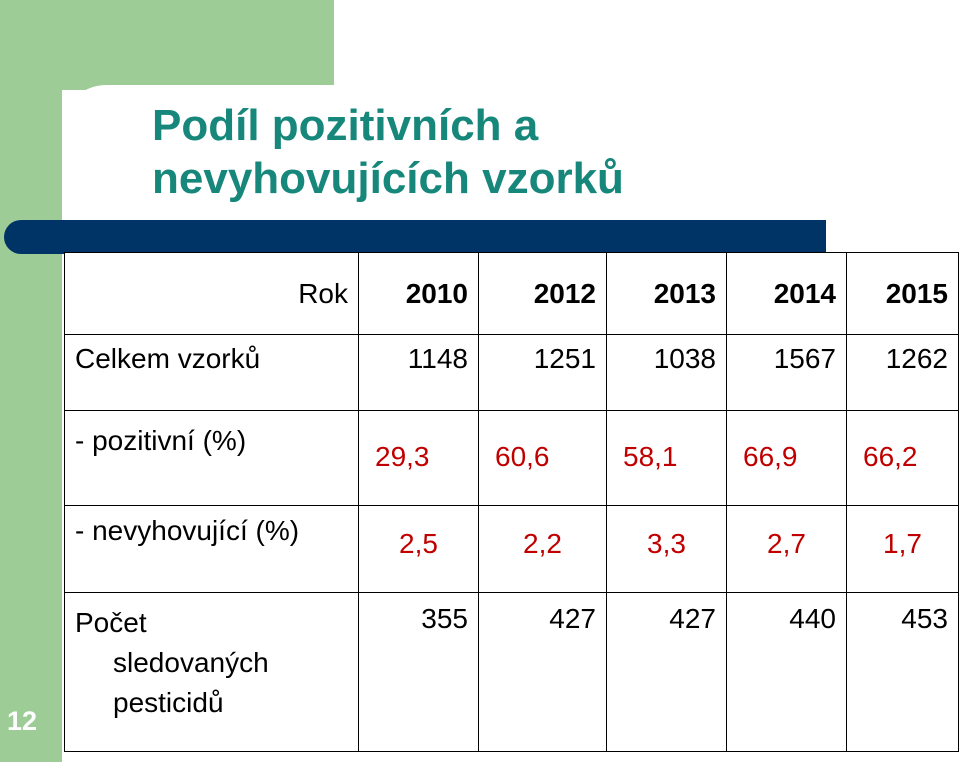 The image size is (959, 762). I want to click on table-cell: 2,2, so click(542, 549).